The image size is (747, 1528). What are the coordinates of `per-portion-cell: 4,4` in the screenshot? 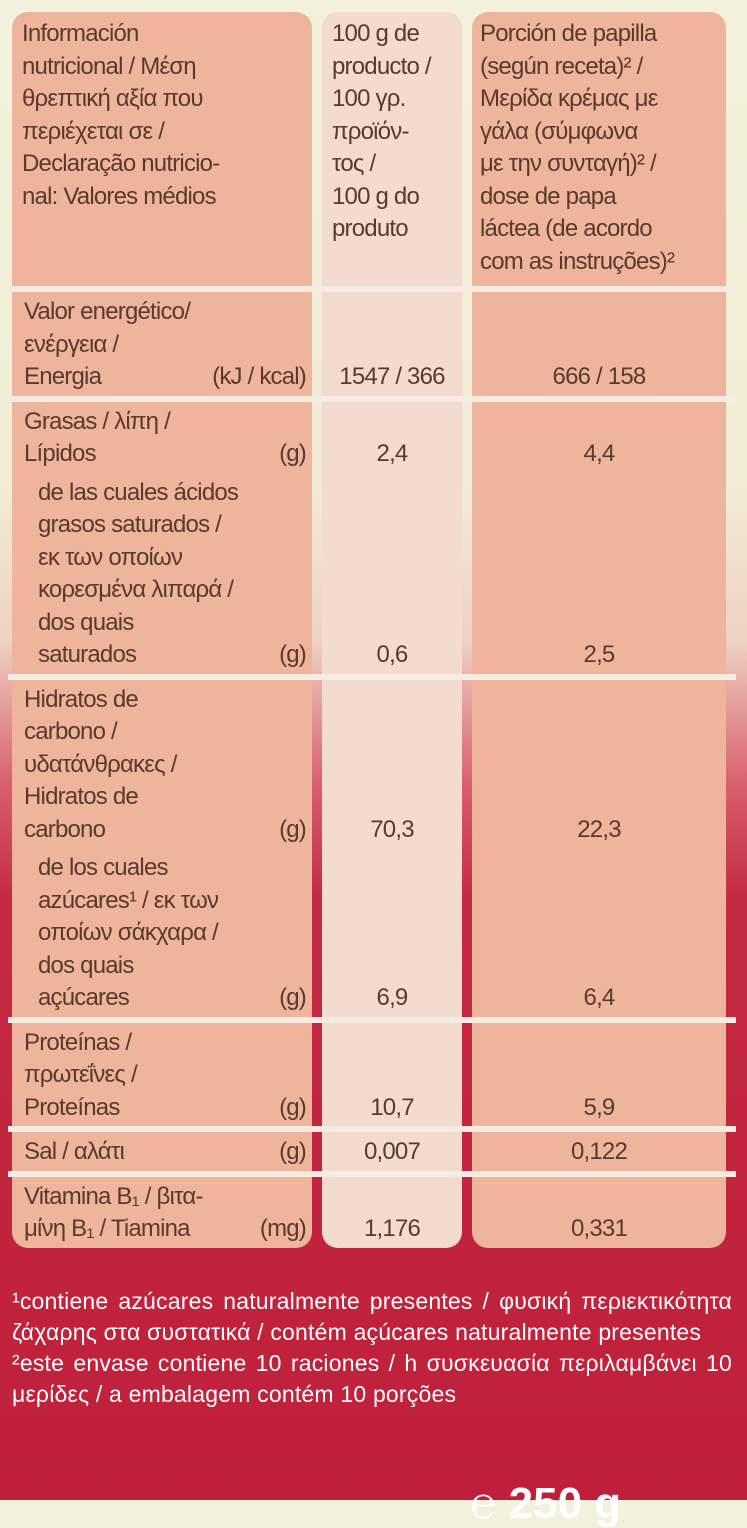 It's located at (599, 437).